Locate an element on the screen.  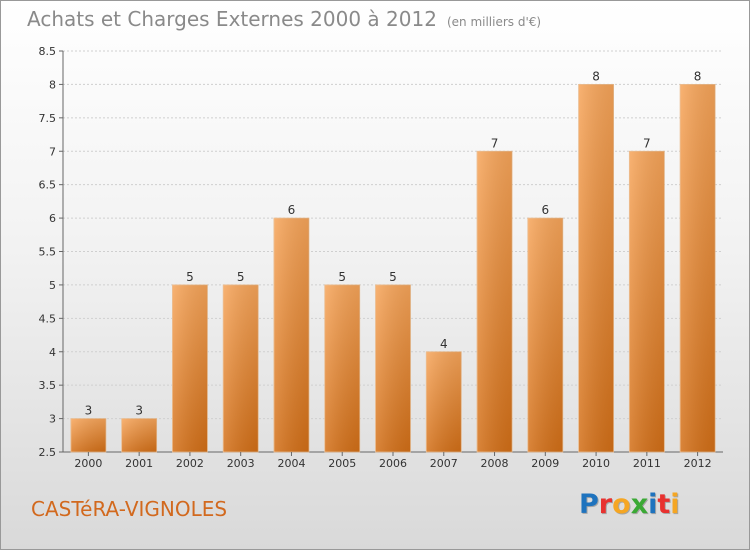
y-tick-label: 3 is located at coordinates (52, 419).